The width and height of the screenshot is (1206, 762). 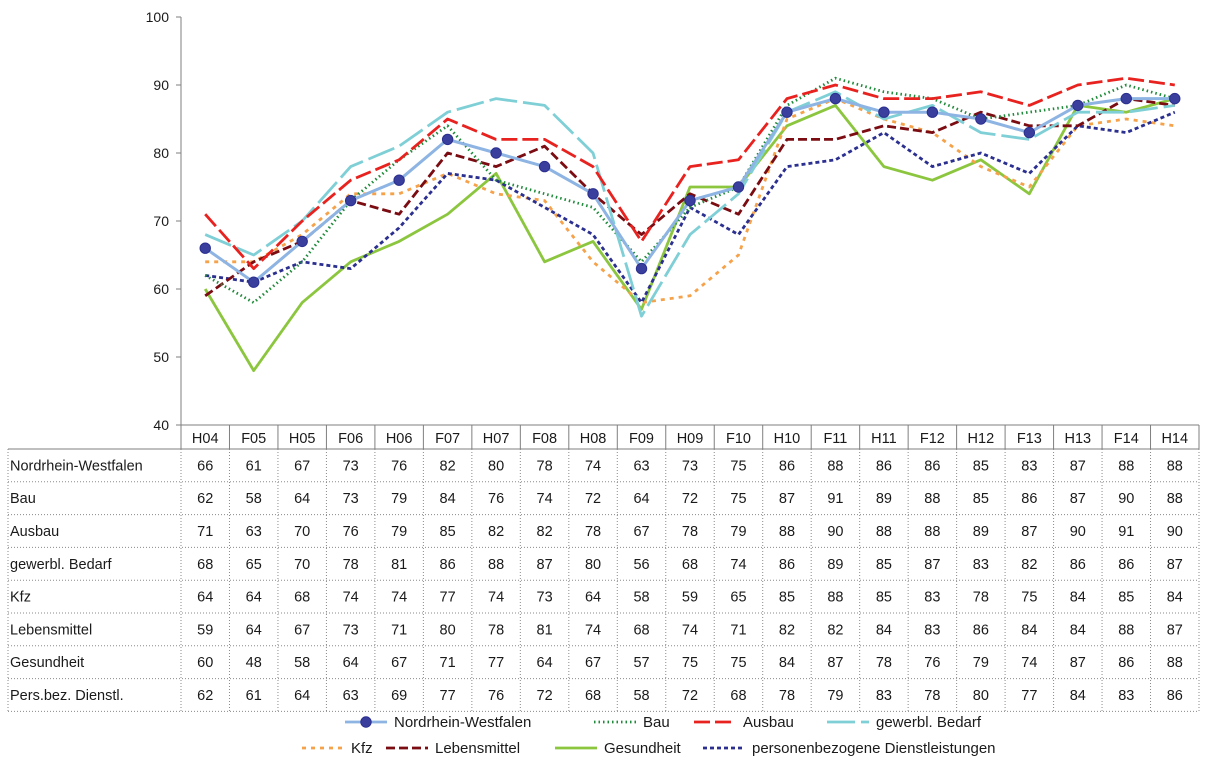 What do you see at coordinates (1029, 696) in the screenshot?
I see `data-label: 77` at bounding box center [1029, 696].